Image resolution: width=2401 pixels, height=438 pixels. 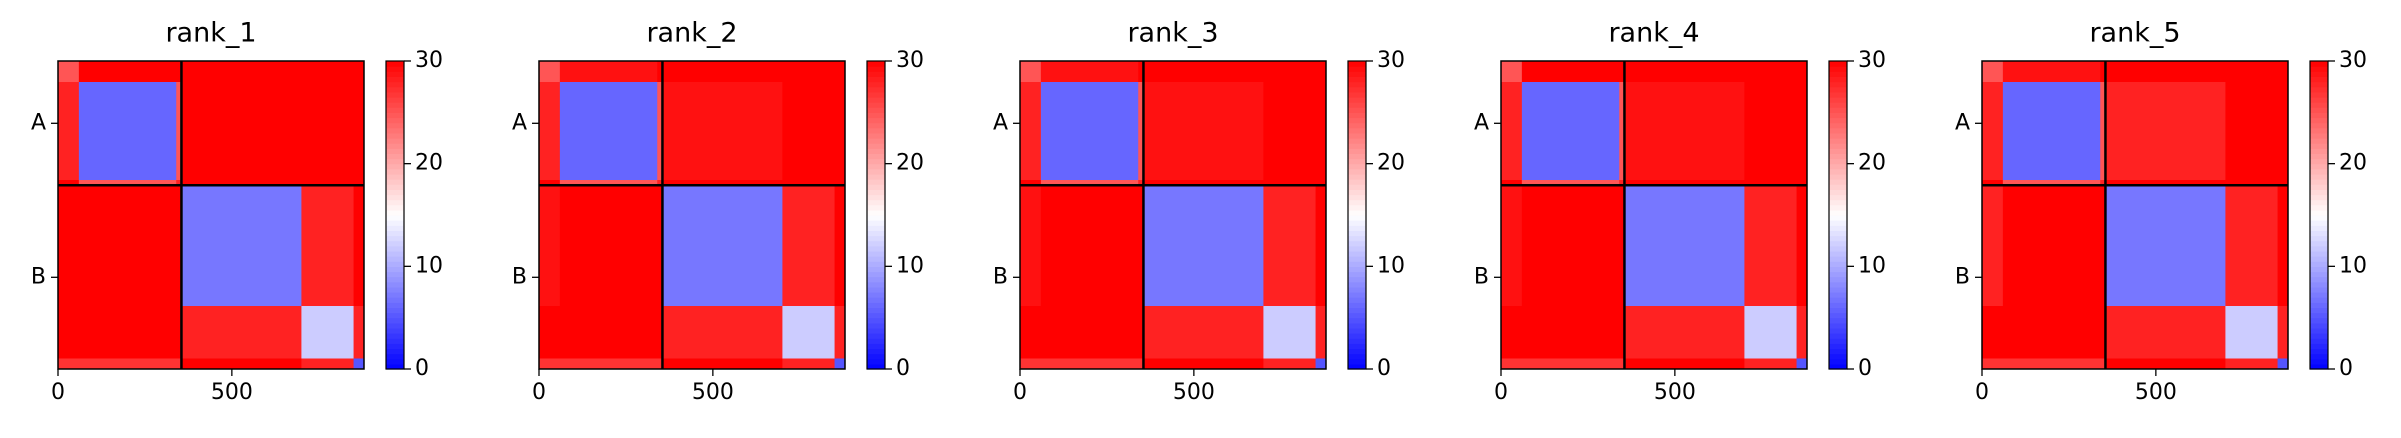 What do you see at coordinates (2353, 60) in the screenshot?
I see `colorbar-tick-label: 30` at bounding box center [2353, 60].